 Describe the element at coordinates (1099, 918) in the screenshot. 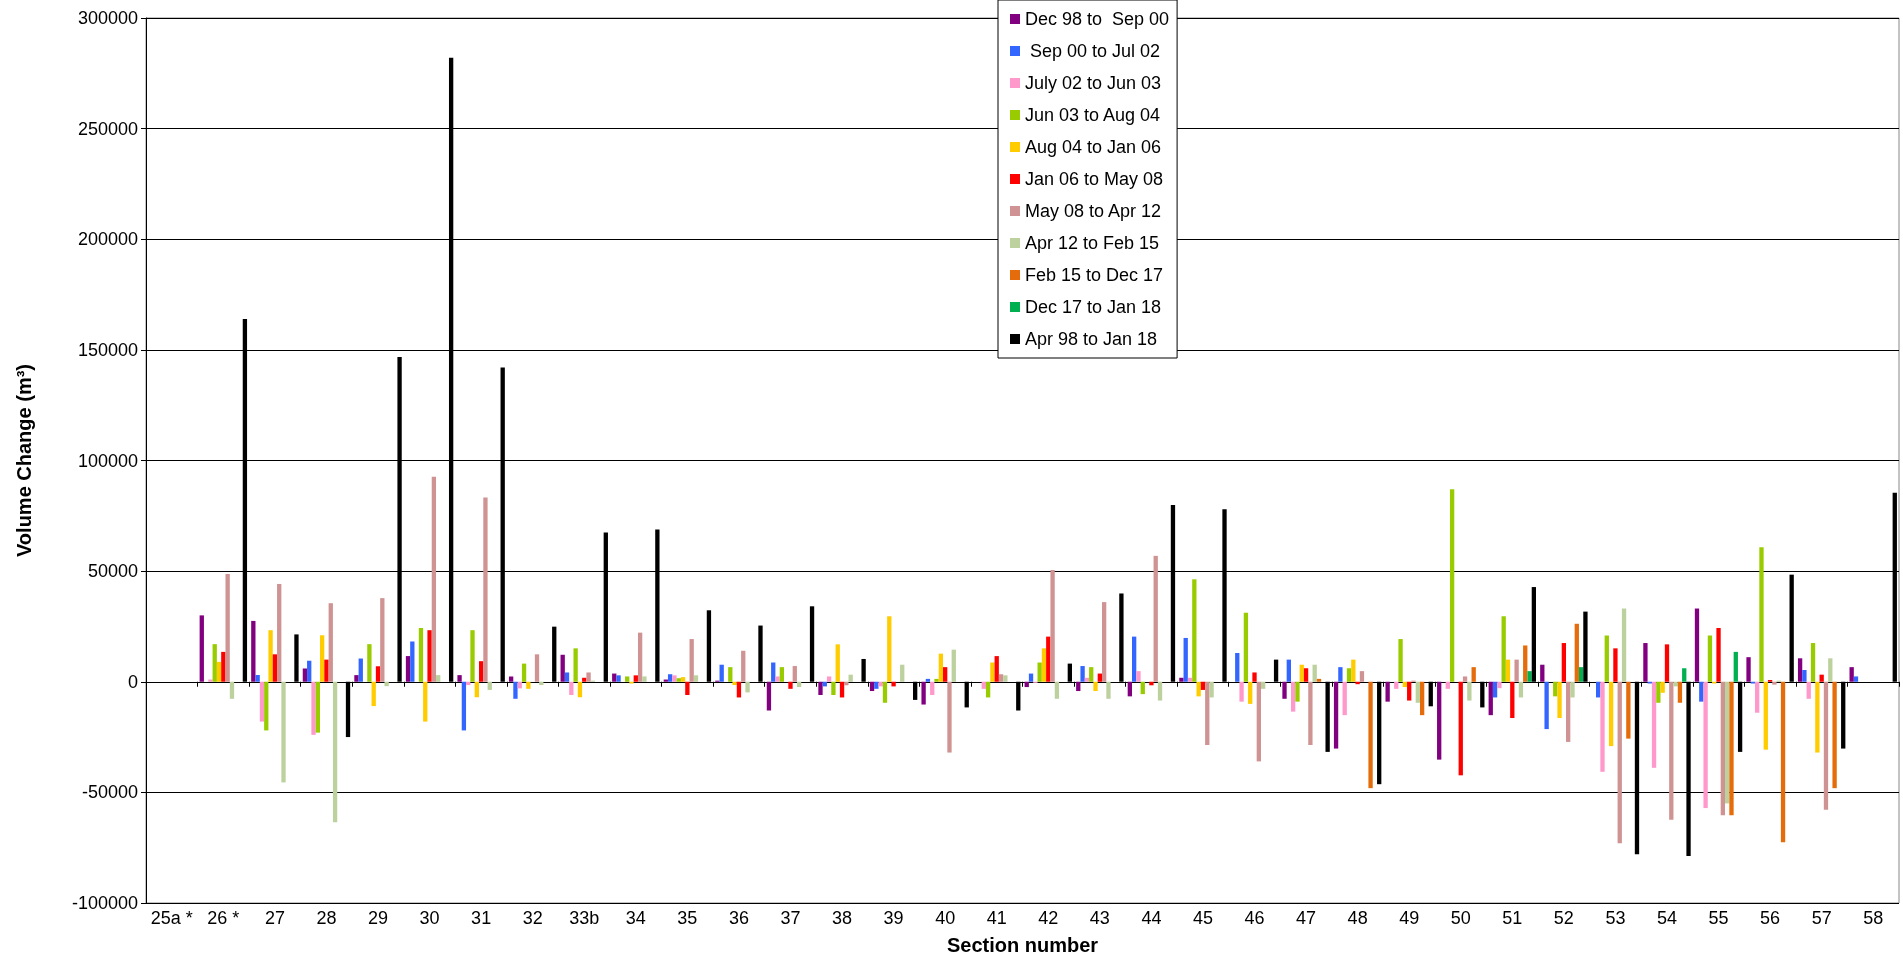

I see `x-tick-label: 43` at that location.